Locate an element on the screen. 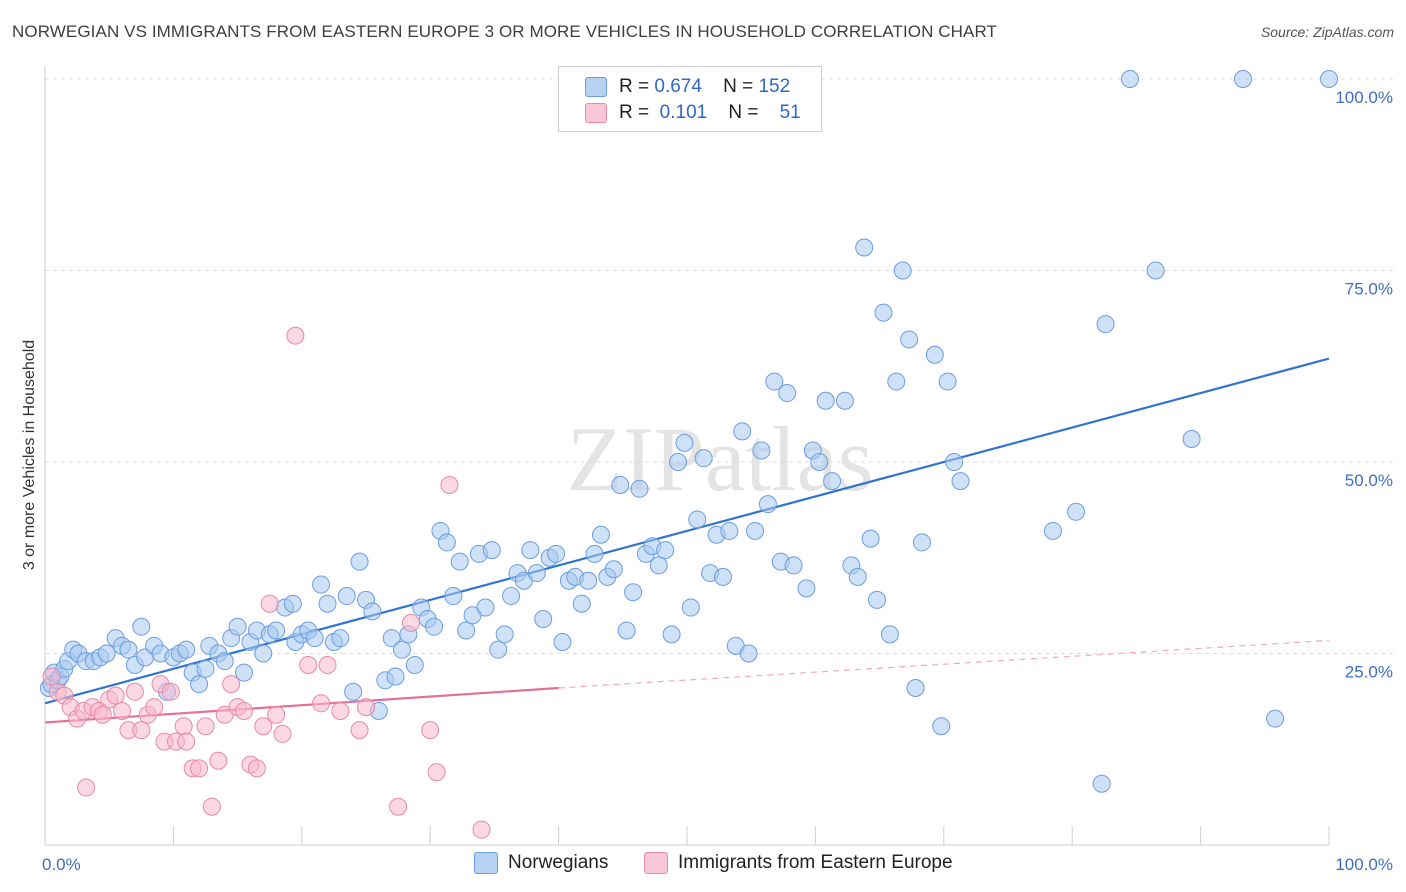  legend-r-label: R = is located at coordinates (634, 112).